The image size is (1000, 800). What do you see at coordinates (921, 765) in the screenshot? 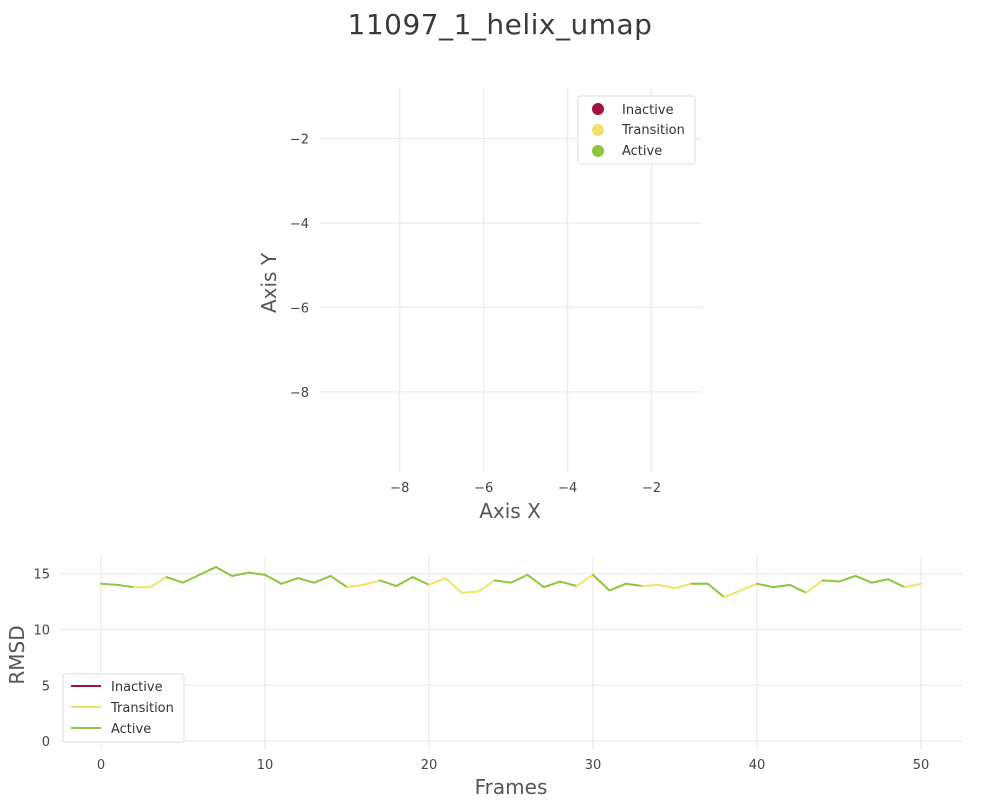
I see `rmsd-x-tick-label: 50` at bounding box center [921, 765].